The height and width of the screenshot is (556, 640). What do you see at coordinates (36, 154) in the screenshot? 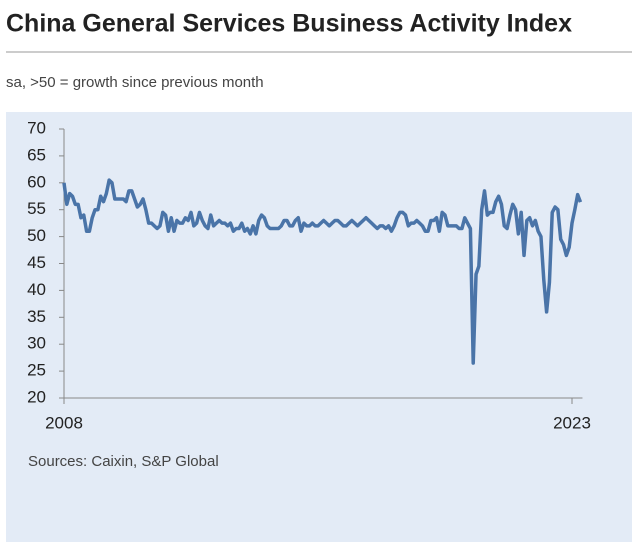
I see `y-tick-label: 65` at bounding box center [36, 154].